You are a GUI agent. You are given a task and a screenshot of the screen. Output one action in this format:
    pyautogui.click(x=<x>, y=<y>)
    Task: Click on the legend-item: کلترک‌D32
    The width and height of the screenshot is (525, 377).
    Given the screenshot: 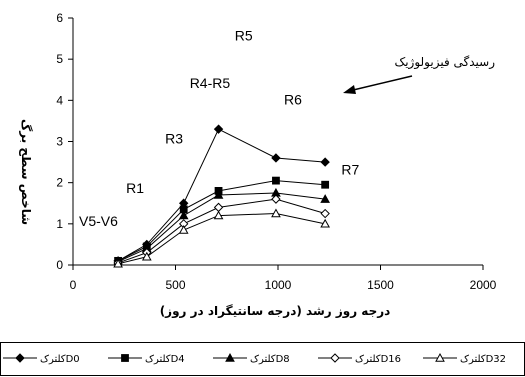 What is the action you would take?
    pyautogui.click(x=464, y=358)
    